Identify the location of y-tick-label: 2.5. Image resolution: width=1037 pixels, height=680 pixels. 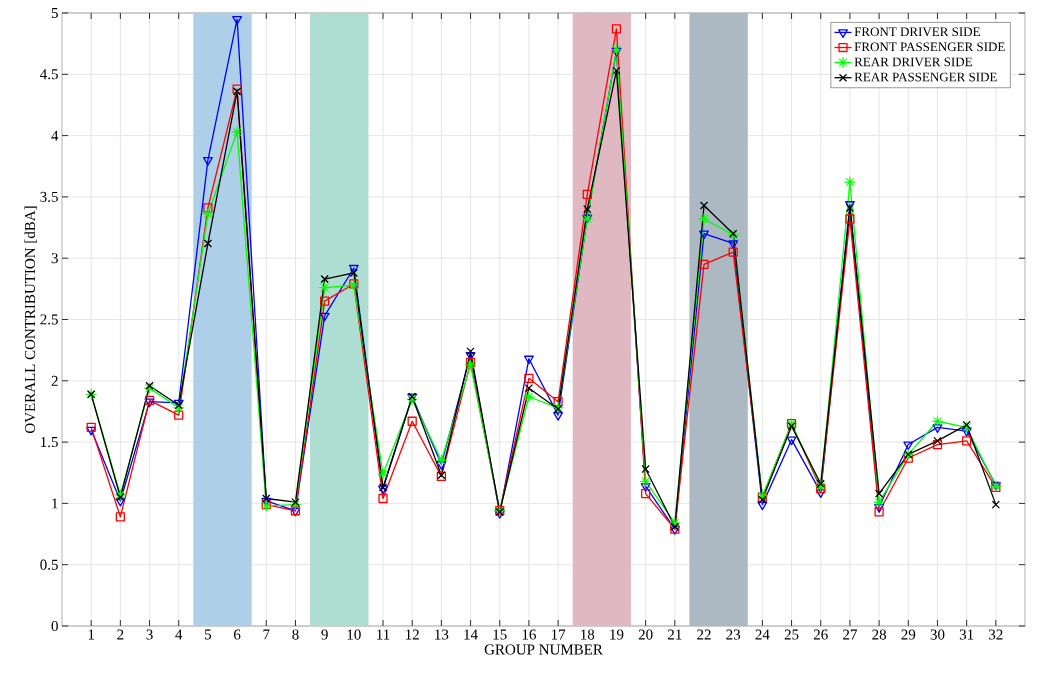
(49, 319).